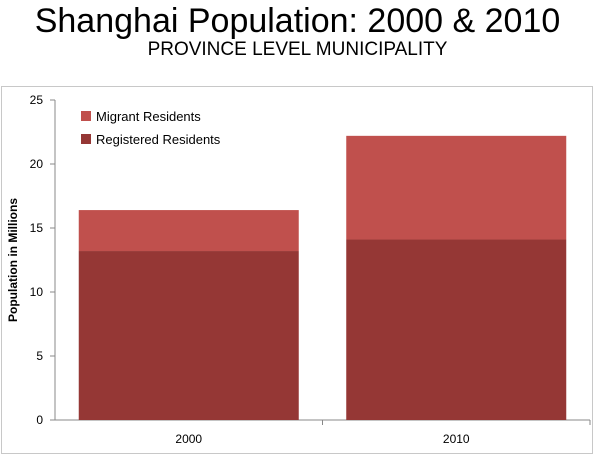 This screenshot has width=595, height=455. Describe the element at coordinates (37, 292) in the screenshot. I see `y-tick-label: 10` at that location.